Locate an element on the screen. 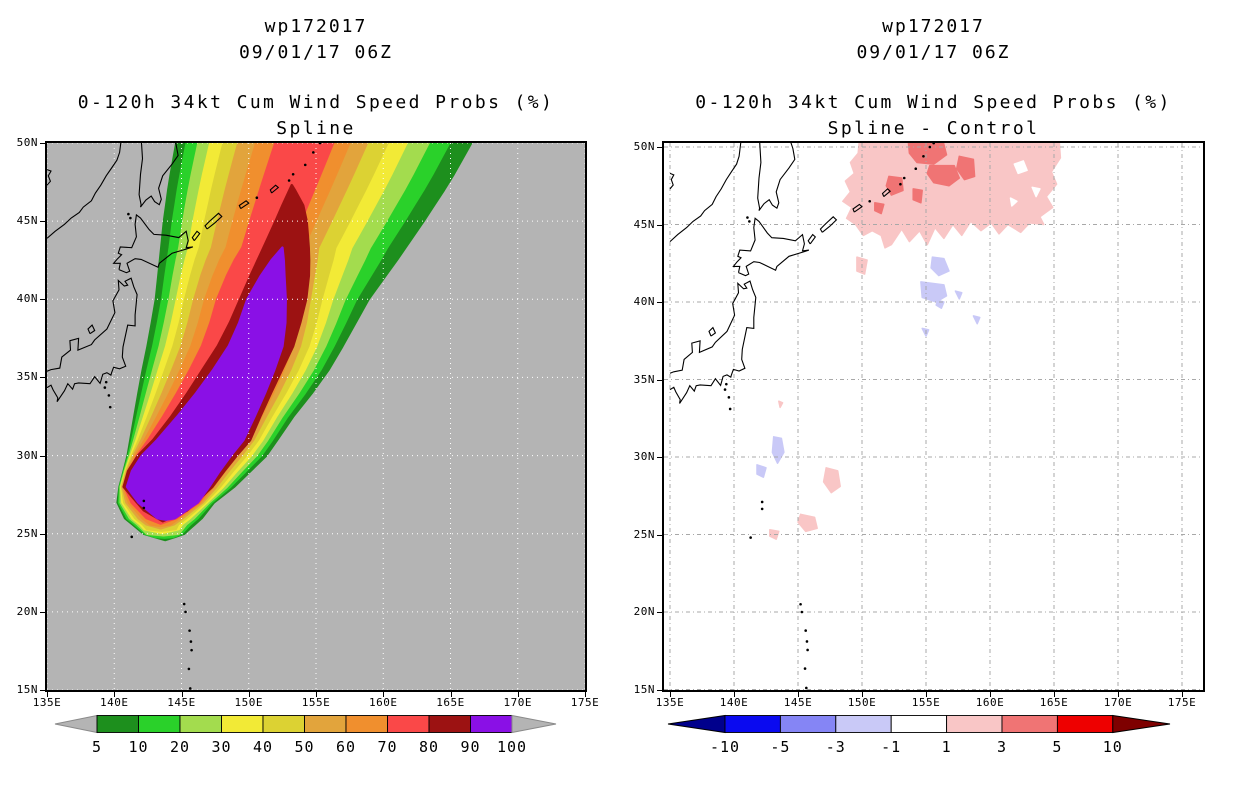 The image size is (1236, 800). colorbar-tick-label: 50 is located at coordinates (304, 747).